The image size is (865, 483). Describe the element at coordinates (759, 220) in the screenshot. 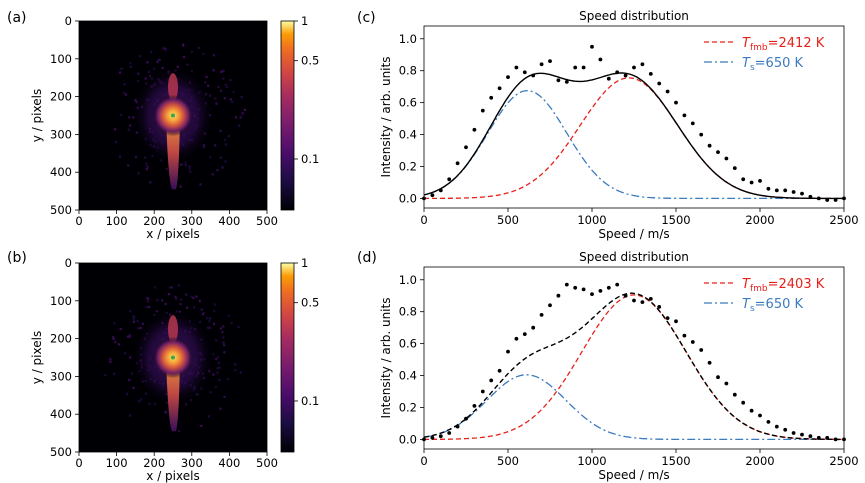

I see `x-tick-label: 2000` at that location.